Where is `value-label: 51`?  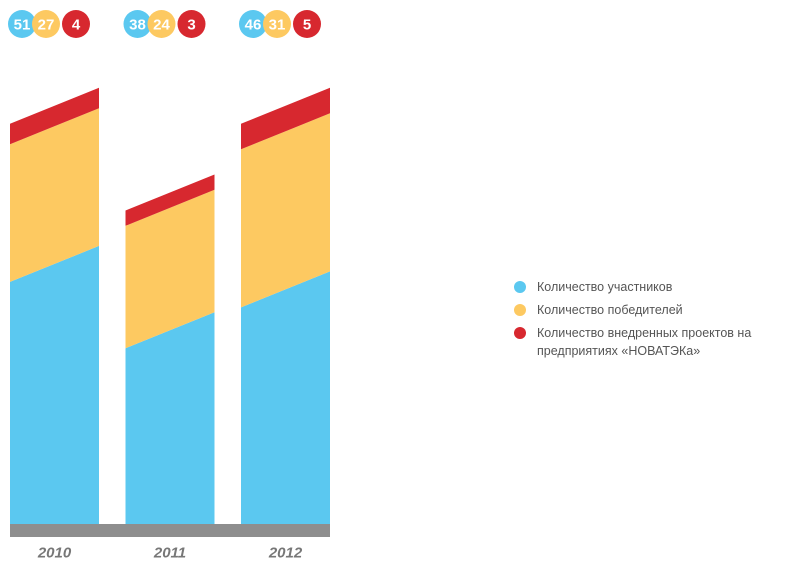
value-label: 51 is located at coordinates (22, 25).